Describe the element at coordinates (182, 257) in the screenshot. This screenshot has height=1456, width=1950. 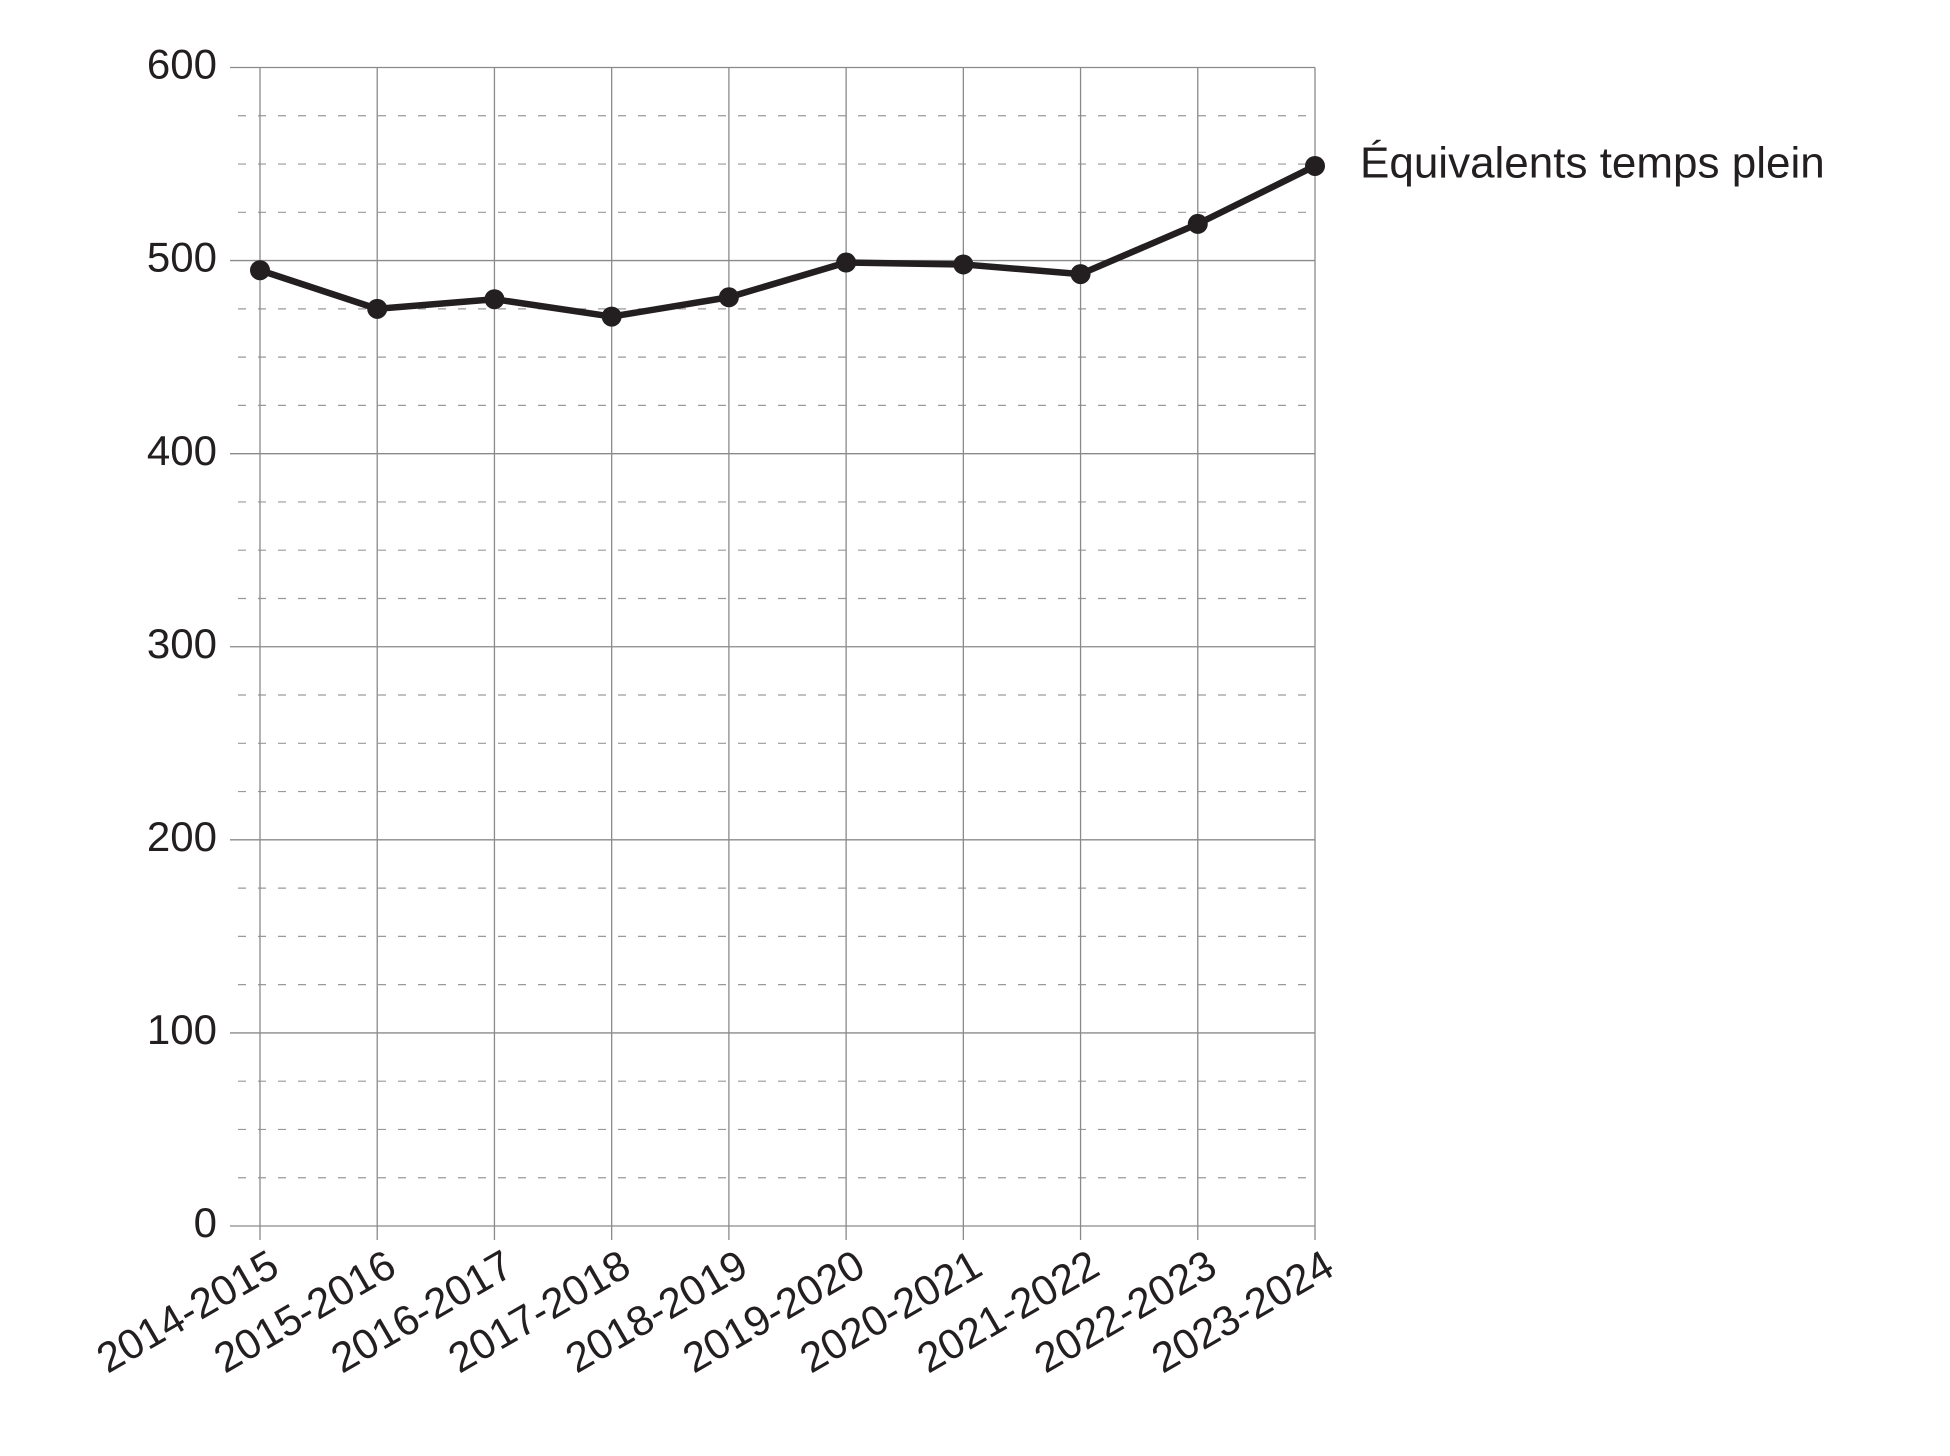
I see `y-tick-label: 500` at that location.